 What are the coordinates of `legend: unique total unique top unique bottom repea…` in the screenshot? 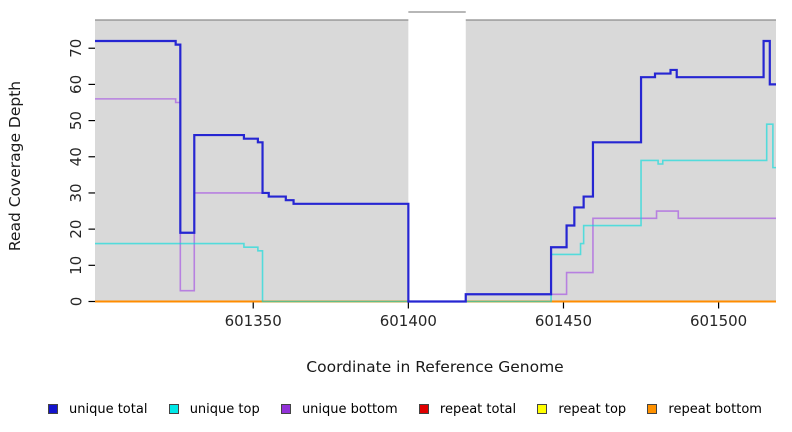 It's located at (396, 409).